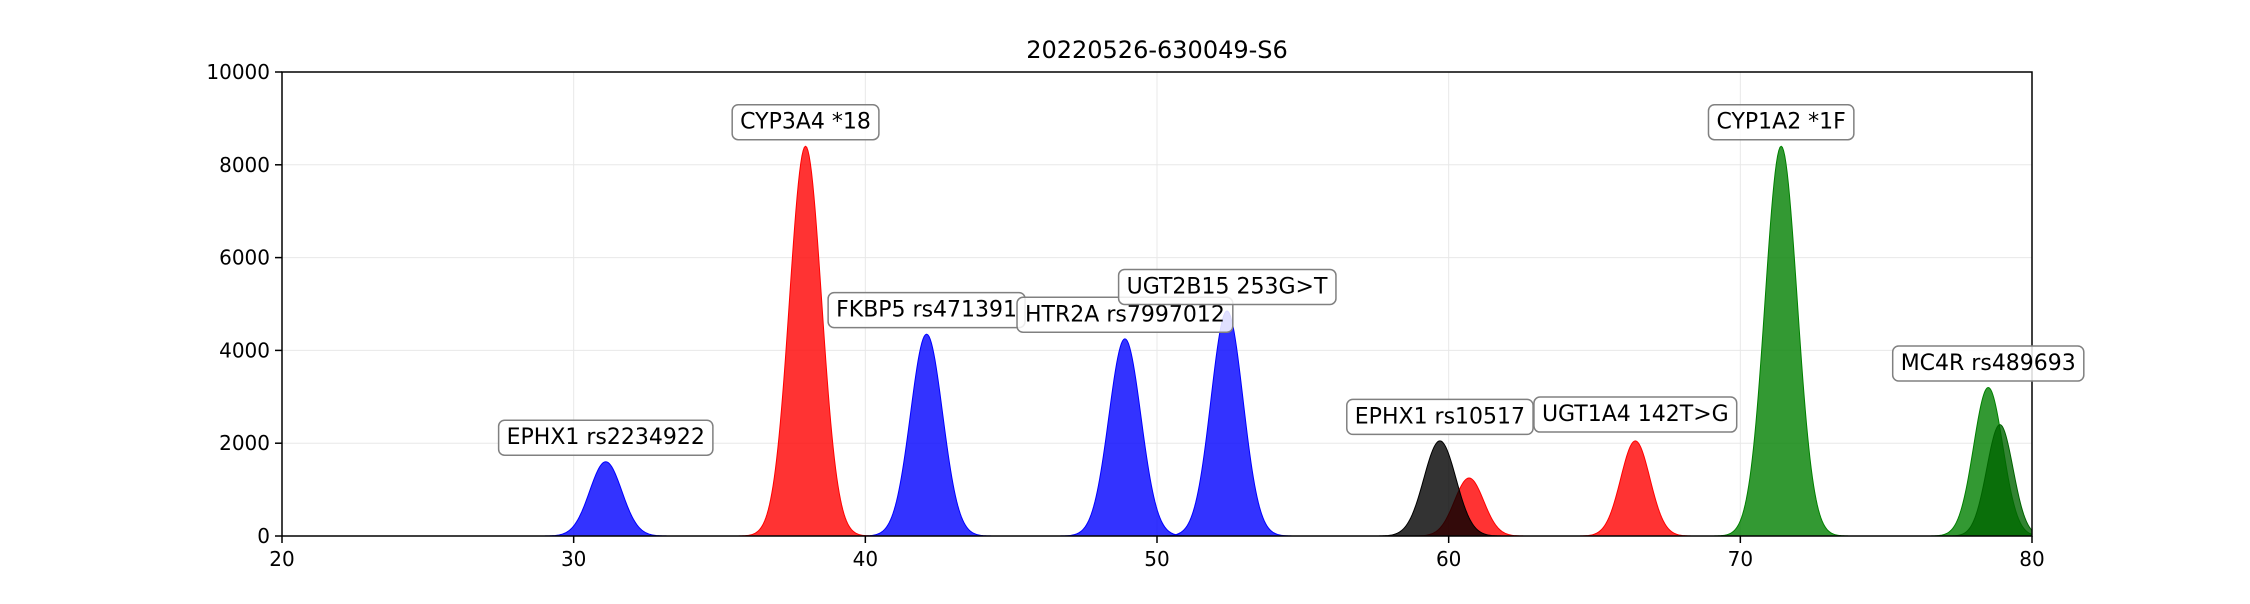  I want to click on peak-annotation: HTR2A rs7997012, so click(1125, 315).